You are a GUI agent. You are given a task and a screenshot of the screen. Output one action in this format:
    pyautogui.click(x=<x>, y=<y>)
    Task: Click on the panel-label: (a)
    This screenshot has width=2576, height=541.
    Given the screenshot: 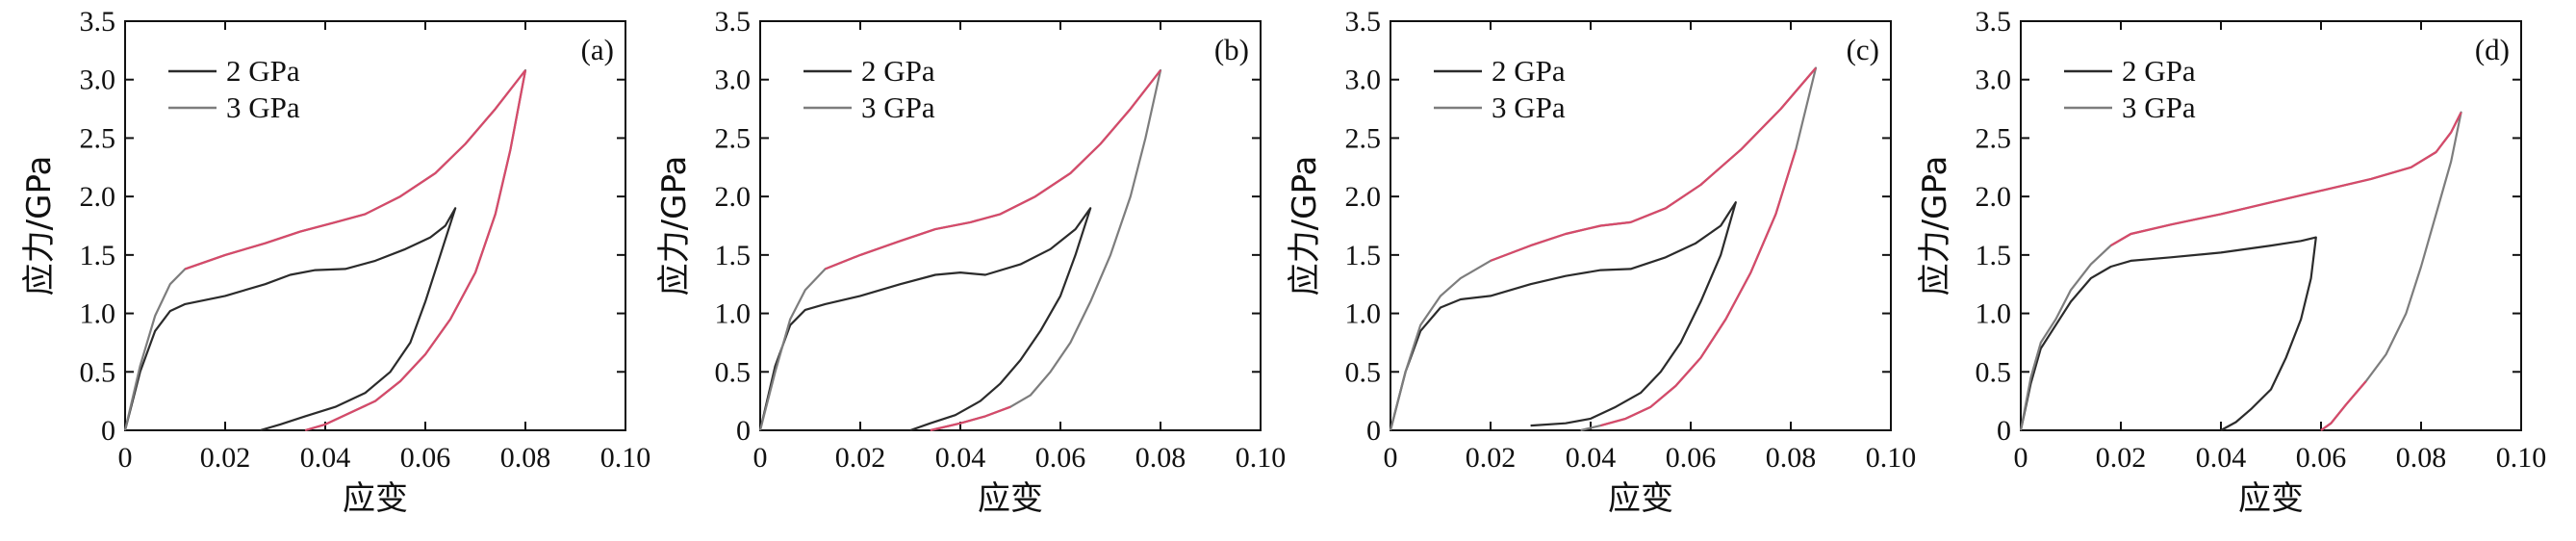 What is the action you would take?
    pyautogui.click(x=597, y=49)
    